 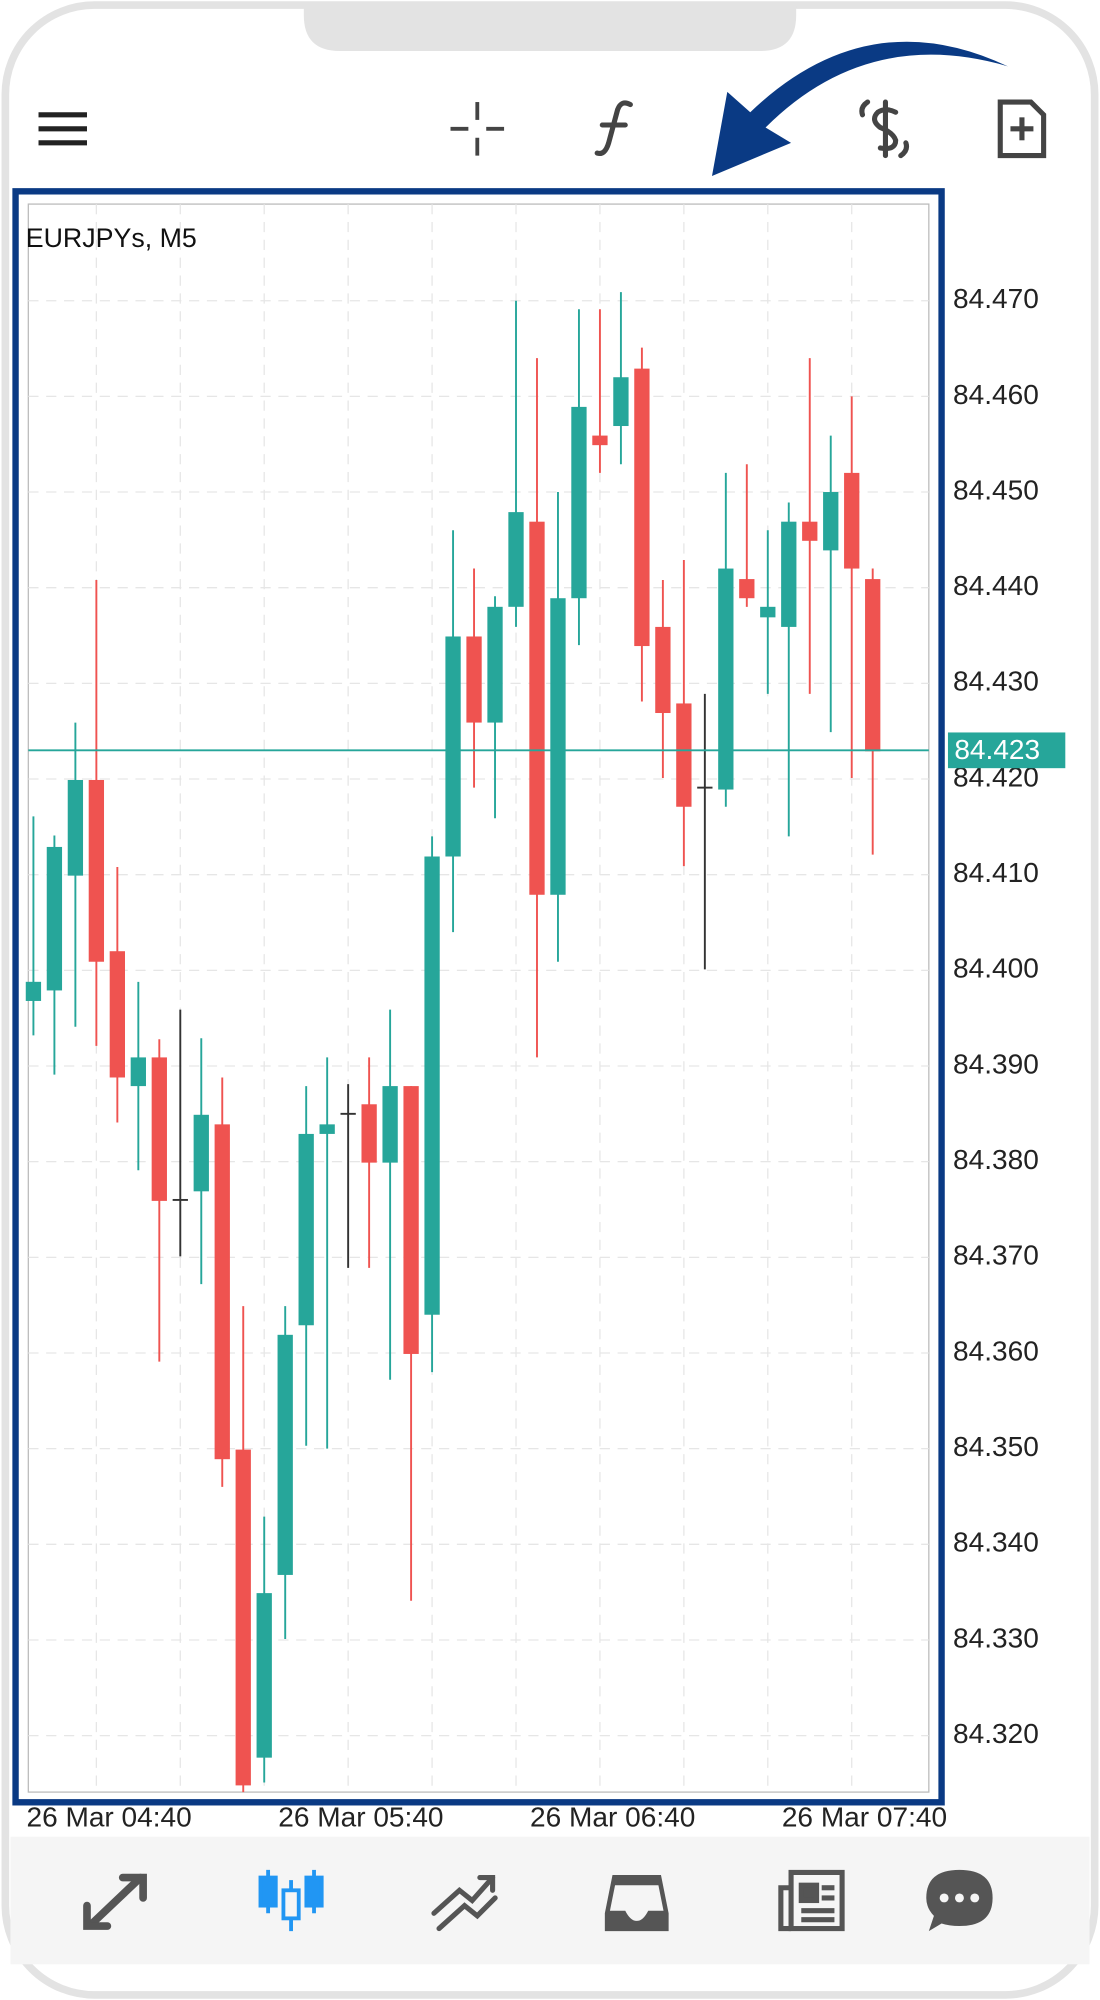 I want to click on notch, so click(x=550, y=28).